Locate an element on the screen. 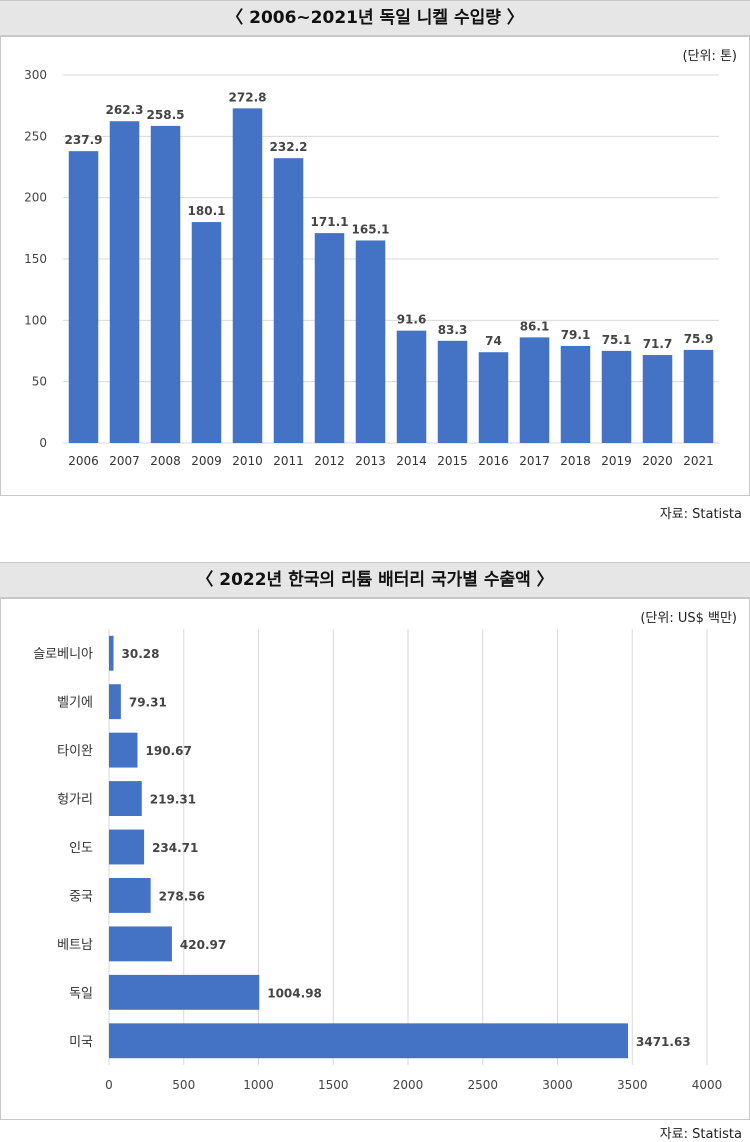 This screenshot has height=1142, width=750. y-tick-label: 0 is located at coordinates (43, 443).